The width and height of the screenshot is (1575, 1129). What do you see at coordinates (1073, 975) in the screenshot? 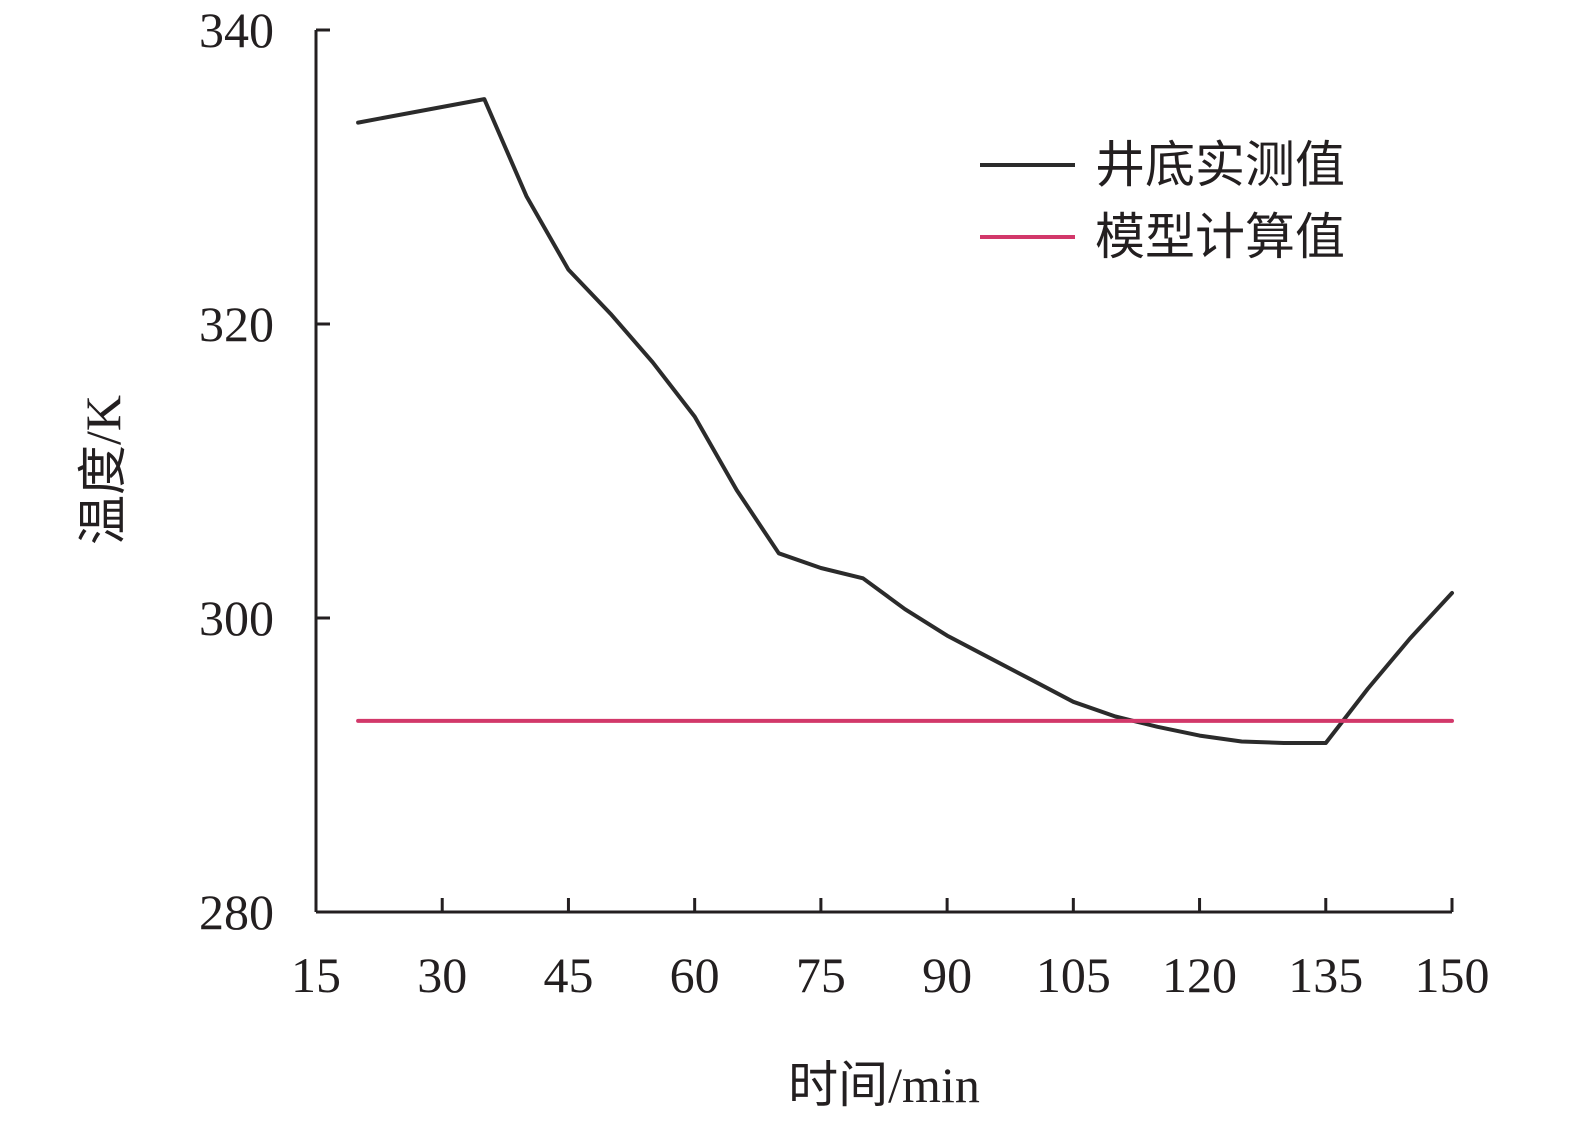
I see `x-tick-label: 105` at bounding box center [1073, 975].